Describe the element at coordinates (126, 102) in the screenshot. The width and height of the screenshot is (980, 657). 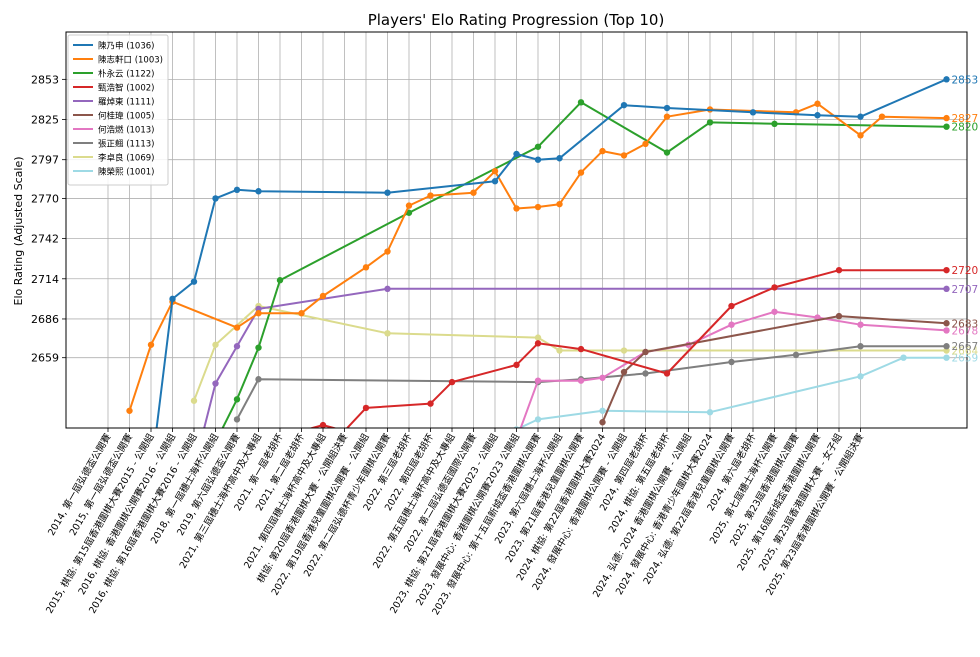
I see `legend-entry: 羅焯東 (1111)` at that location.